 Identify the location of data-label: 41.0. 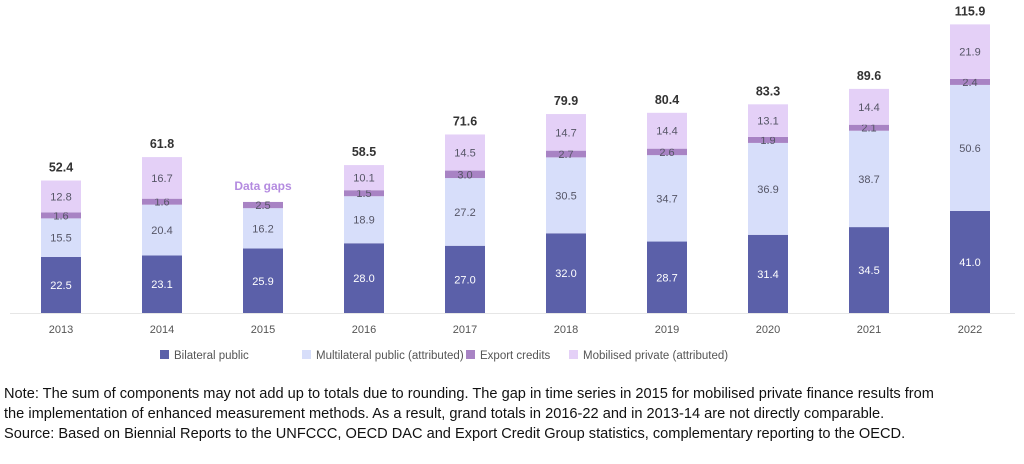
(969, 263).